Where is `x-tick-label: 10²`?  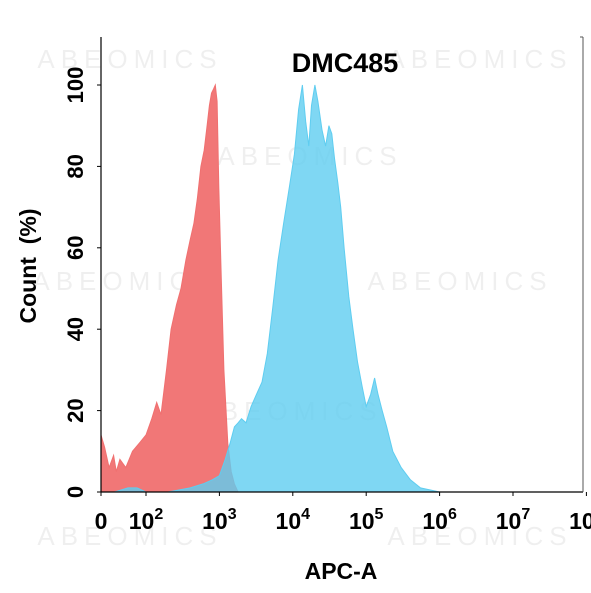 x-tick-label: 10² is located at coordinates (146, 520).